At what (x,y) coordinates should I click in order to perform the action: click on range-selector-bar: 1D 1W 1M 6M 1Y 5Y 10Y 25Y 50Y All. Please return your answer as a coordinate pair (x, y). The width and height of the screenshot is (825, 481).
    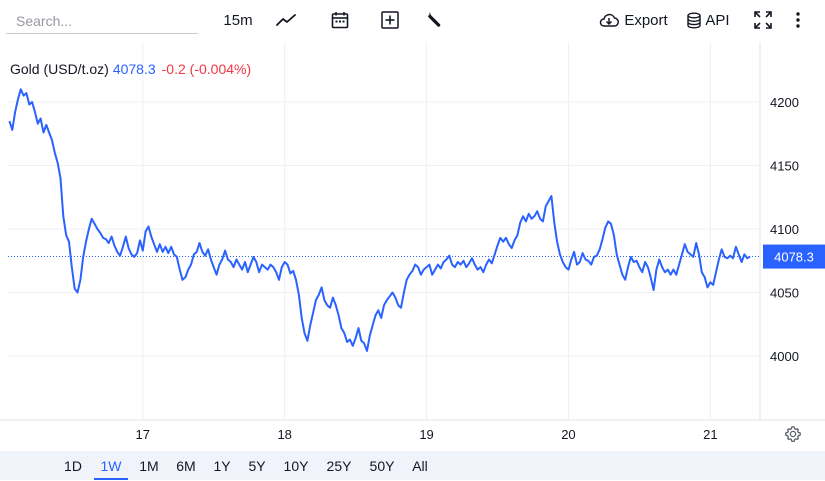
    Looking at the image, I should click on (412, 465).